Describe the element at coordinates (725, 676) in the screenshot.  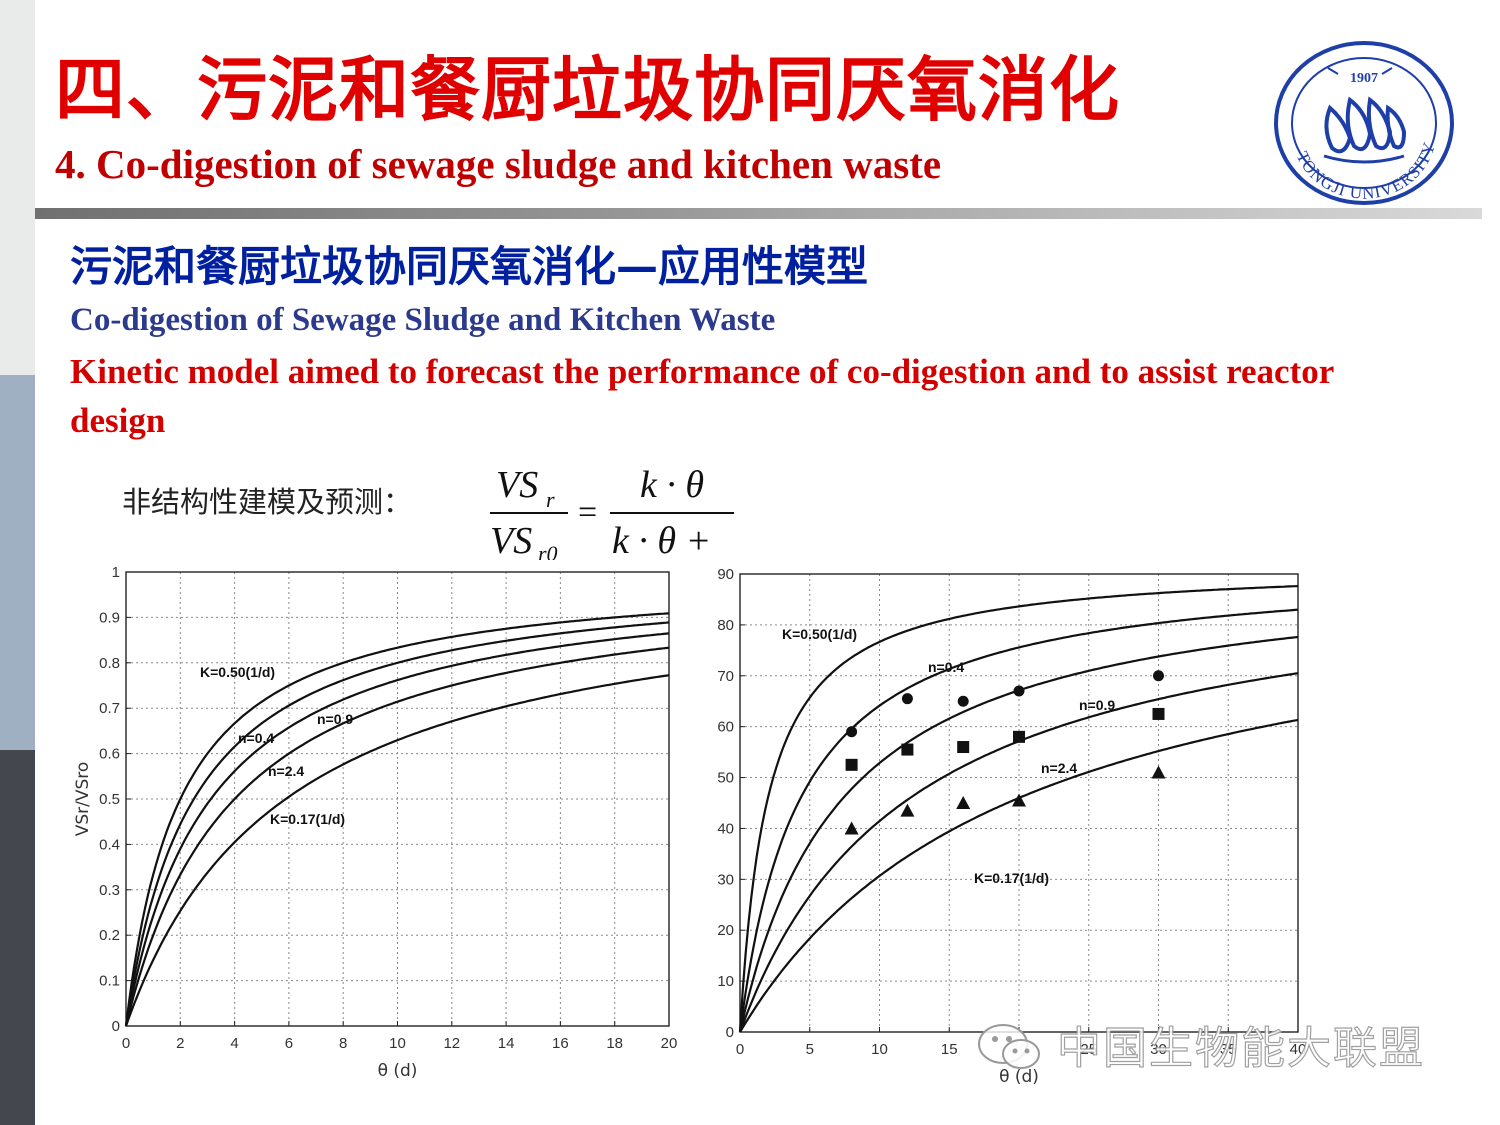
I see `y-tick-label: 70` at that location.